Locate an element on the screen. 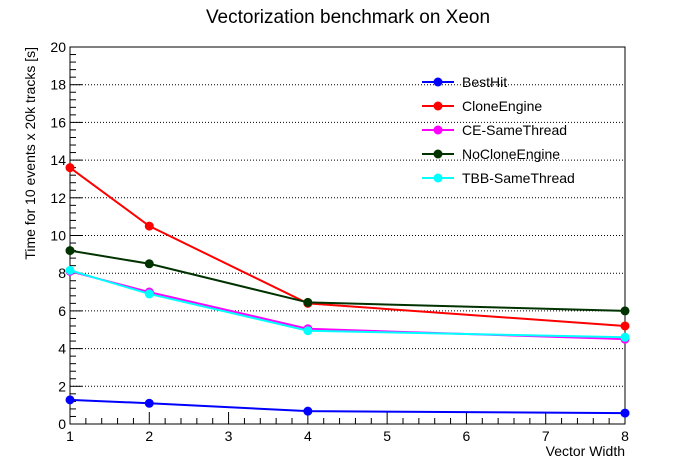 The height and width of the screenshot is (472, 696). series-nocloneengine is located at coordinates (347, 280).